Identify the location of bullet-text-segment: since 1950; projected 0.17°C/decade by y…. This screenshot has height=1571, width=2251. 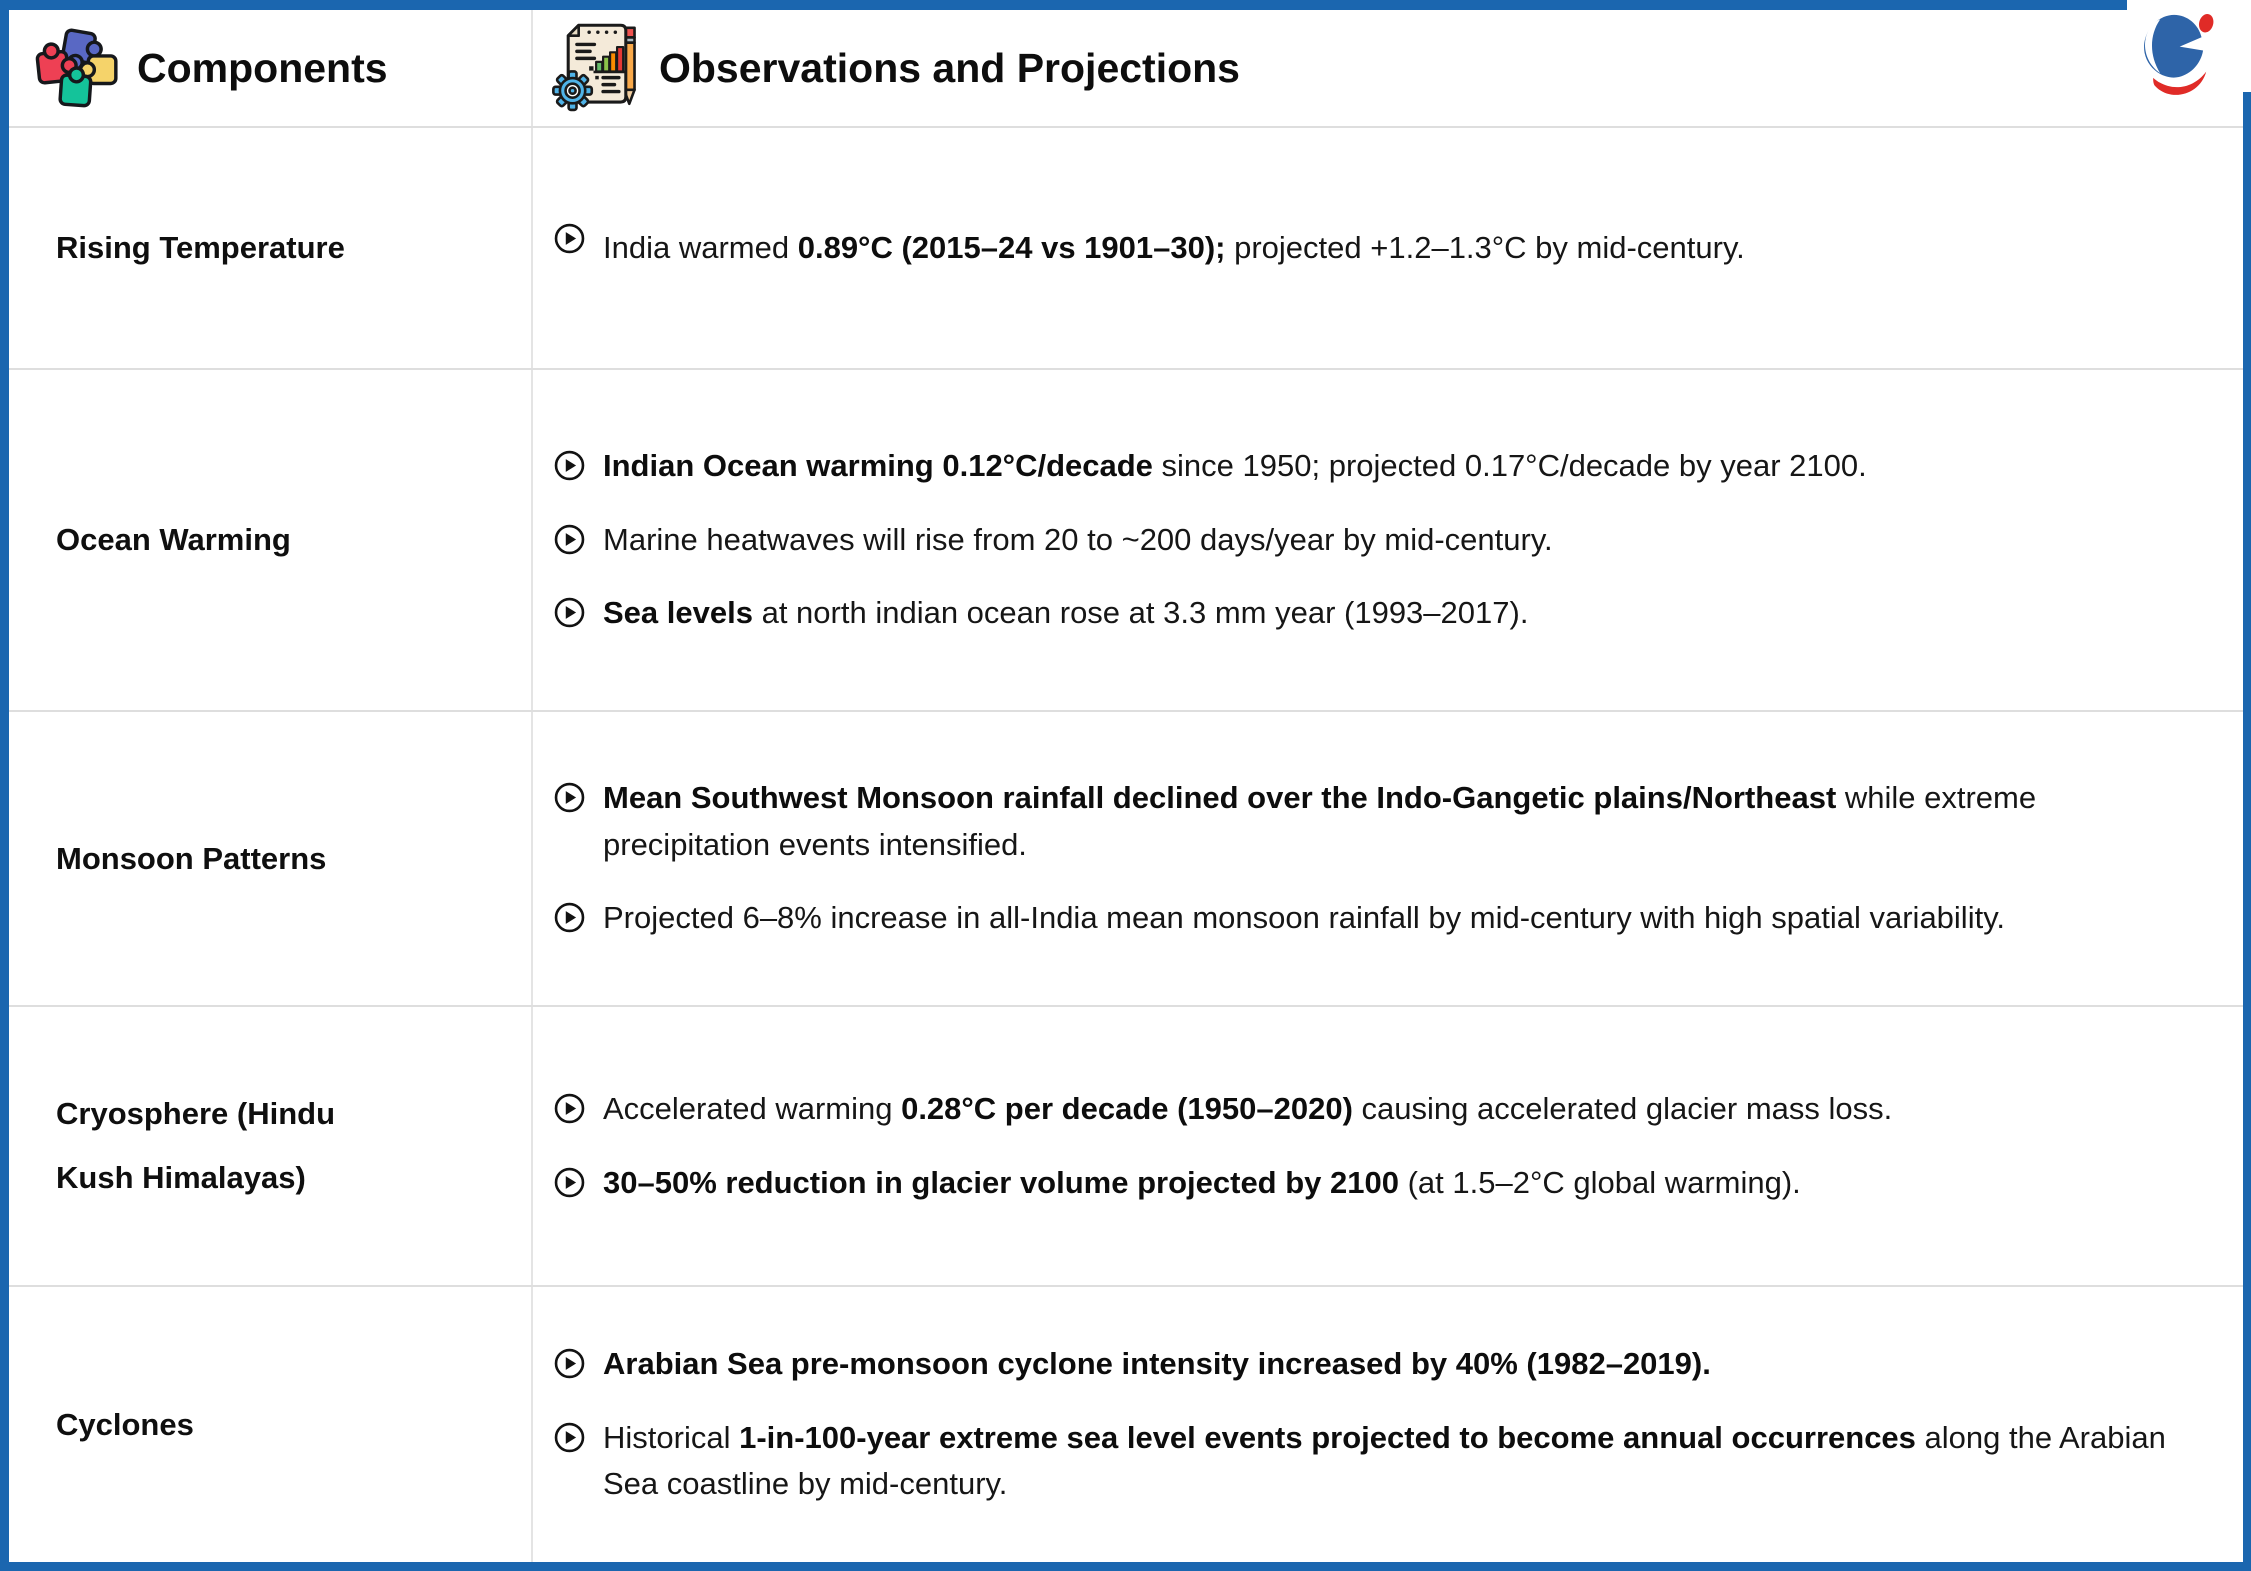
(1509, 466).